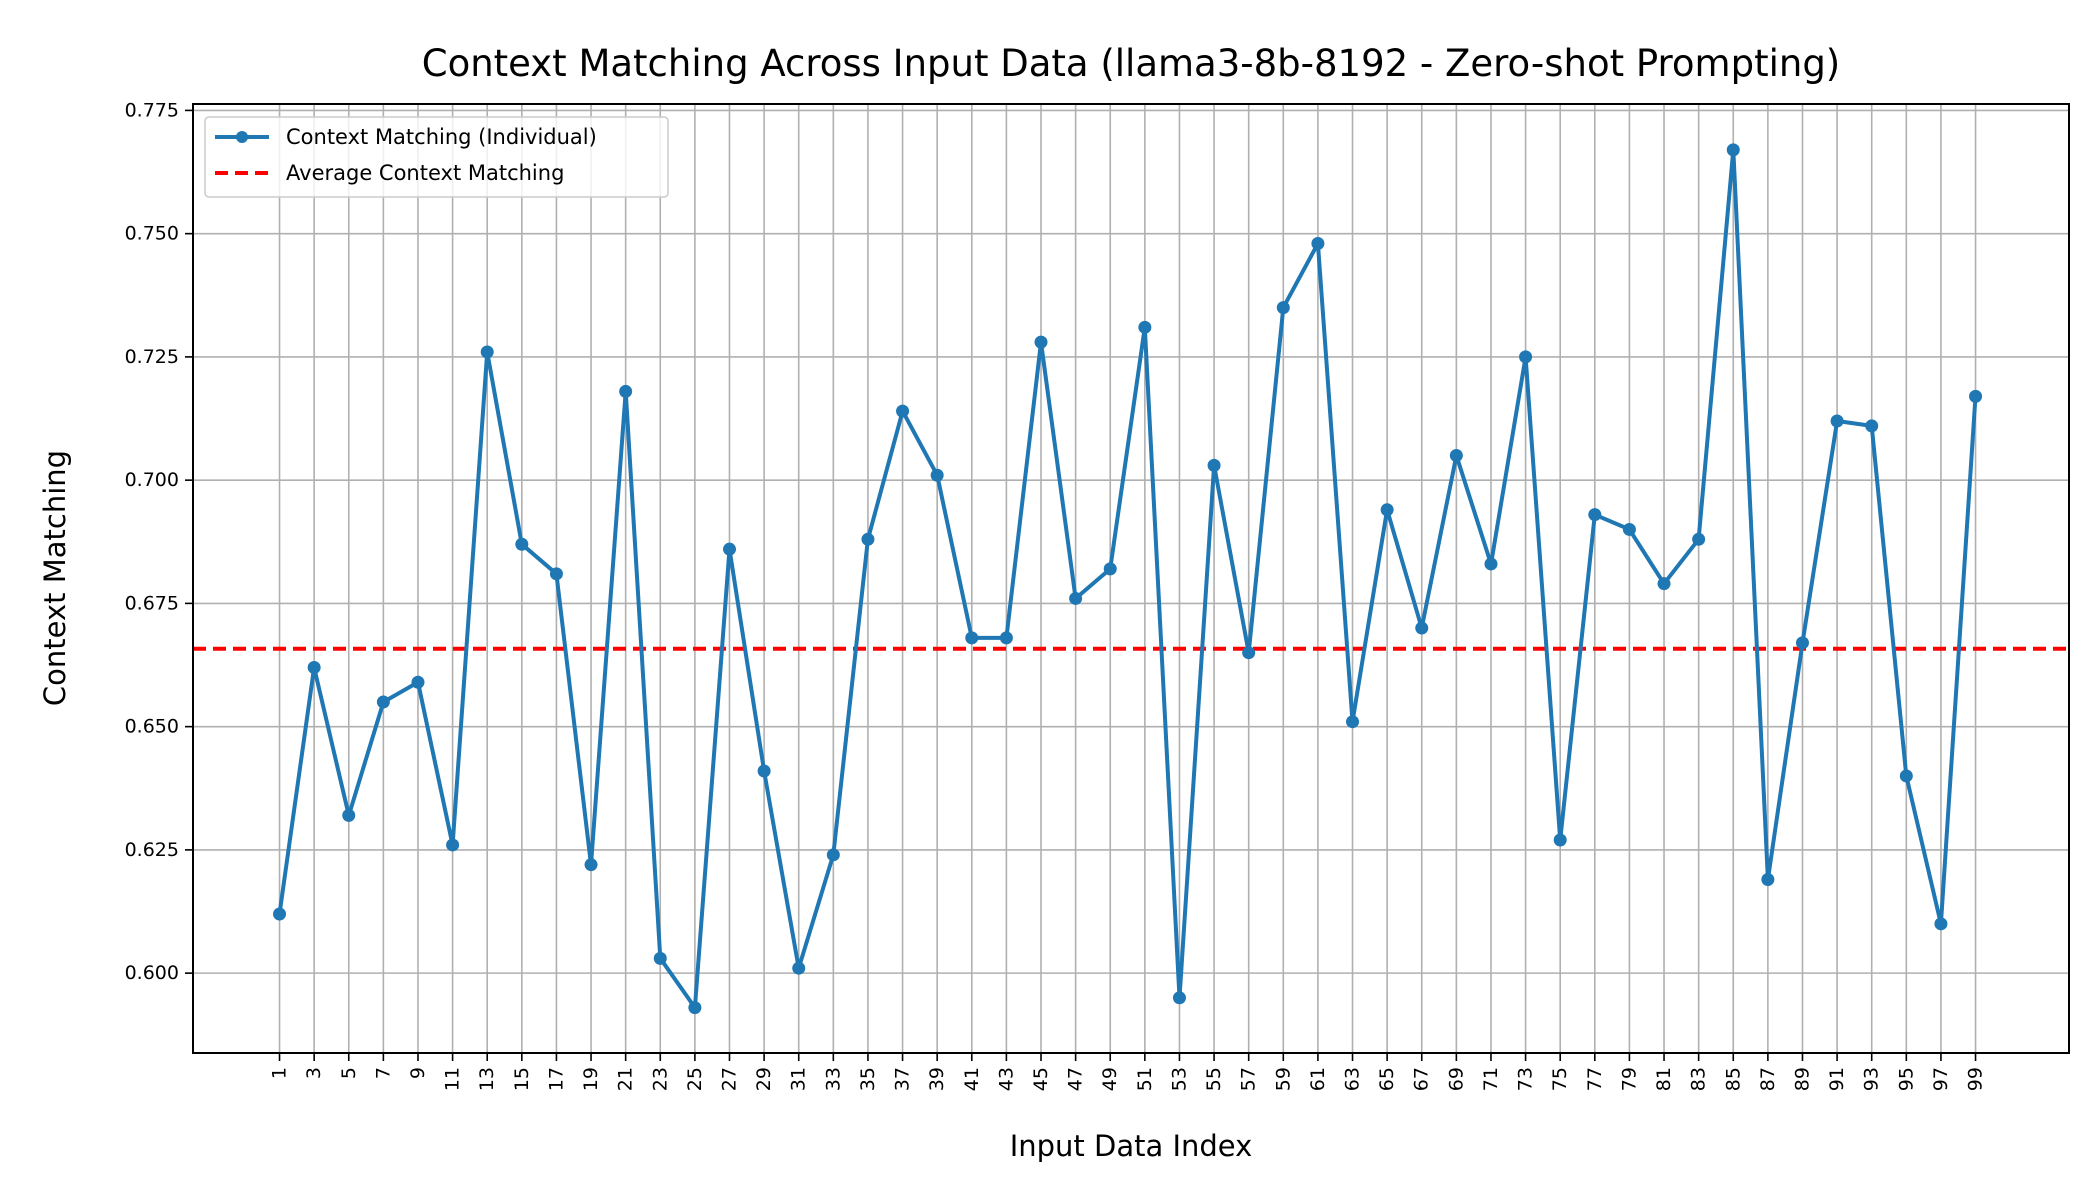 Image resolution: width=2100 pixels, height=1200 pixels. I want to click on y-tick-label: 0.700, so click(152, 480).